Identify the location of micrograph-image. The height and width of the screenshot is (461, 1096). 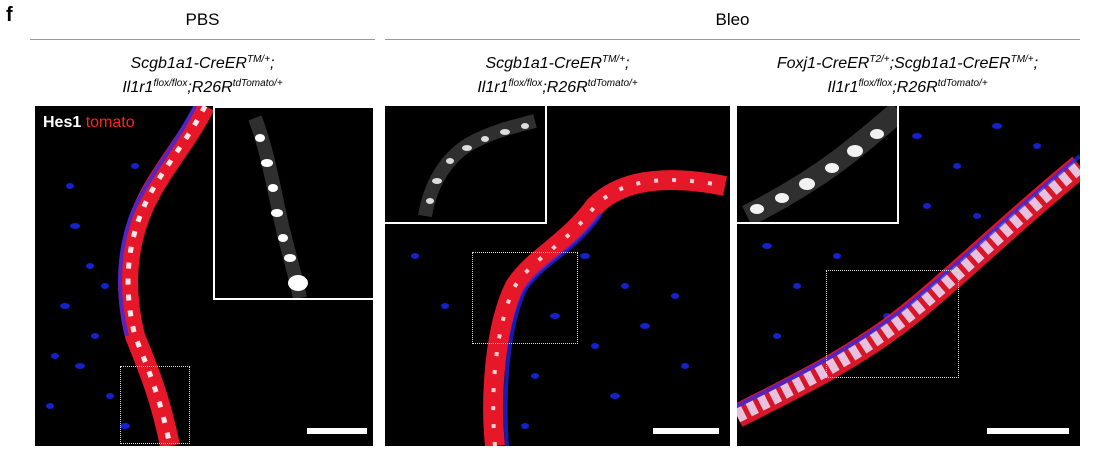
(130, 276).